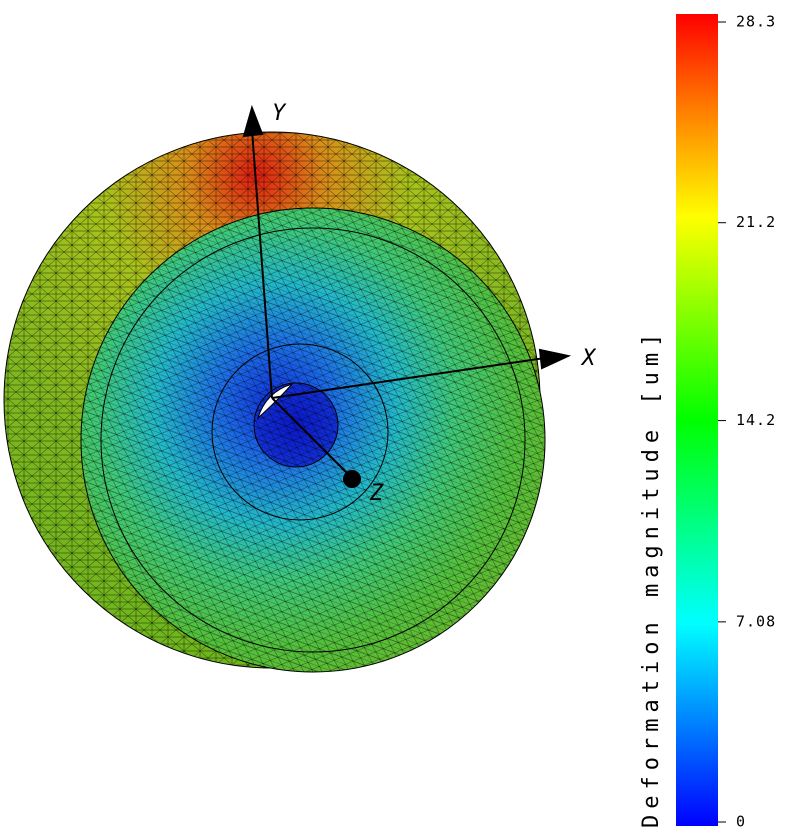  What do you see at coordinates (279, 113) in the screenshot?
I see `axis-label: Y` at bounding box center [279, 113].